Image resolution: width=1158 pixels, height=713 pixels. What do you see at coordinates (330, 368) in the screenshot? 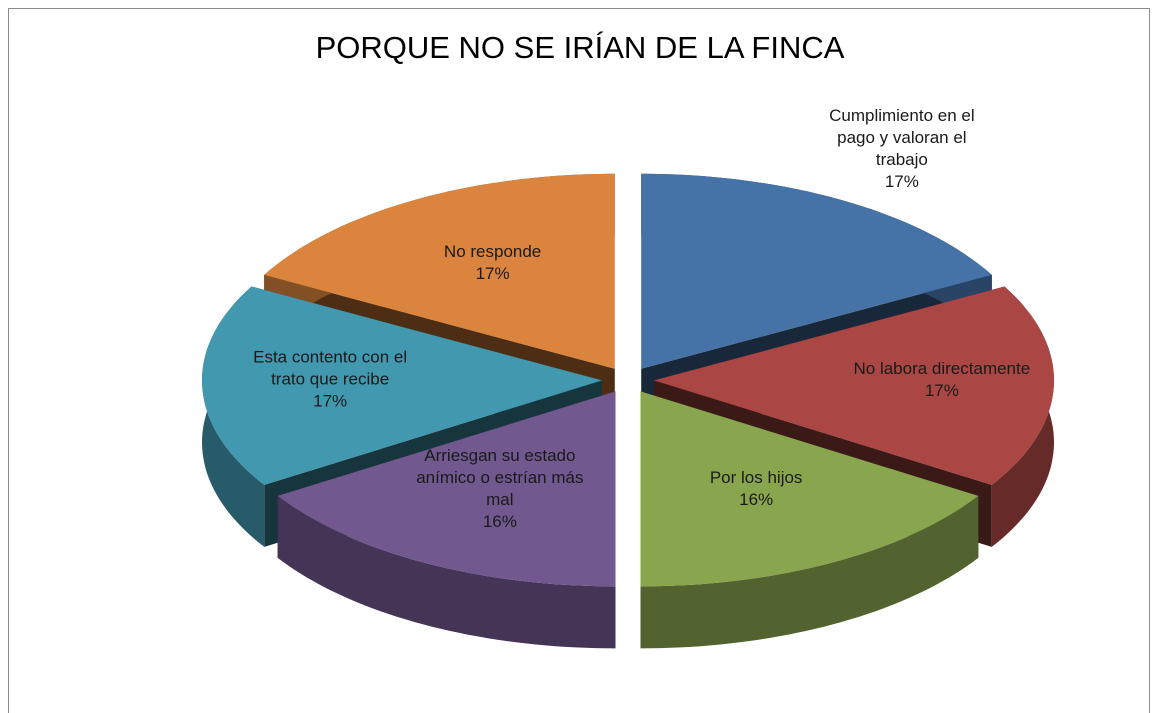
I see `data-label-category: Esta contento con el trato que recibe` at bounding box center [330, 368].